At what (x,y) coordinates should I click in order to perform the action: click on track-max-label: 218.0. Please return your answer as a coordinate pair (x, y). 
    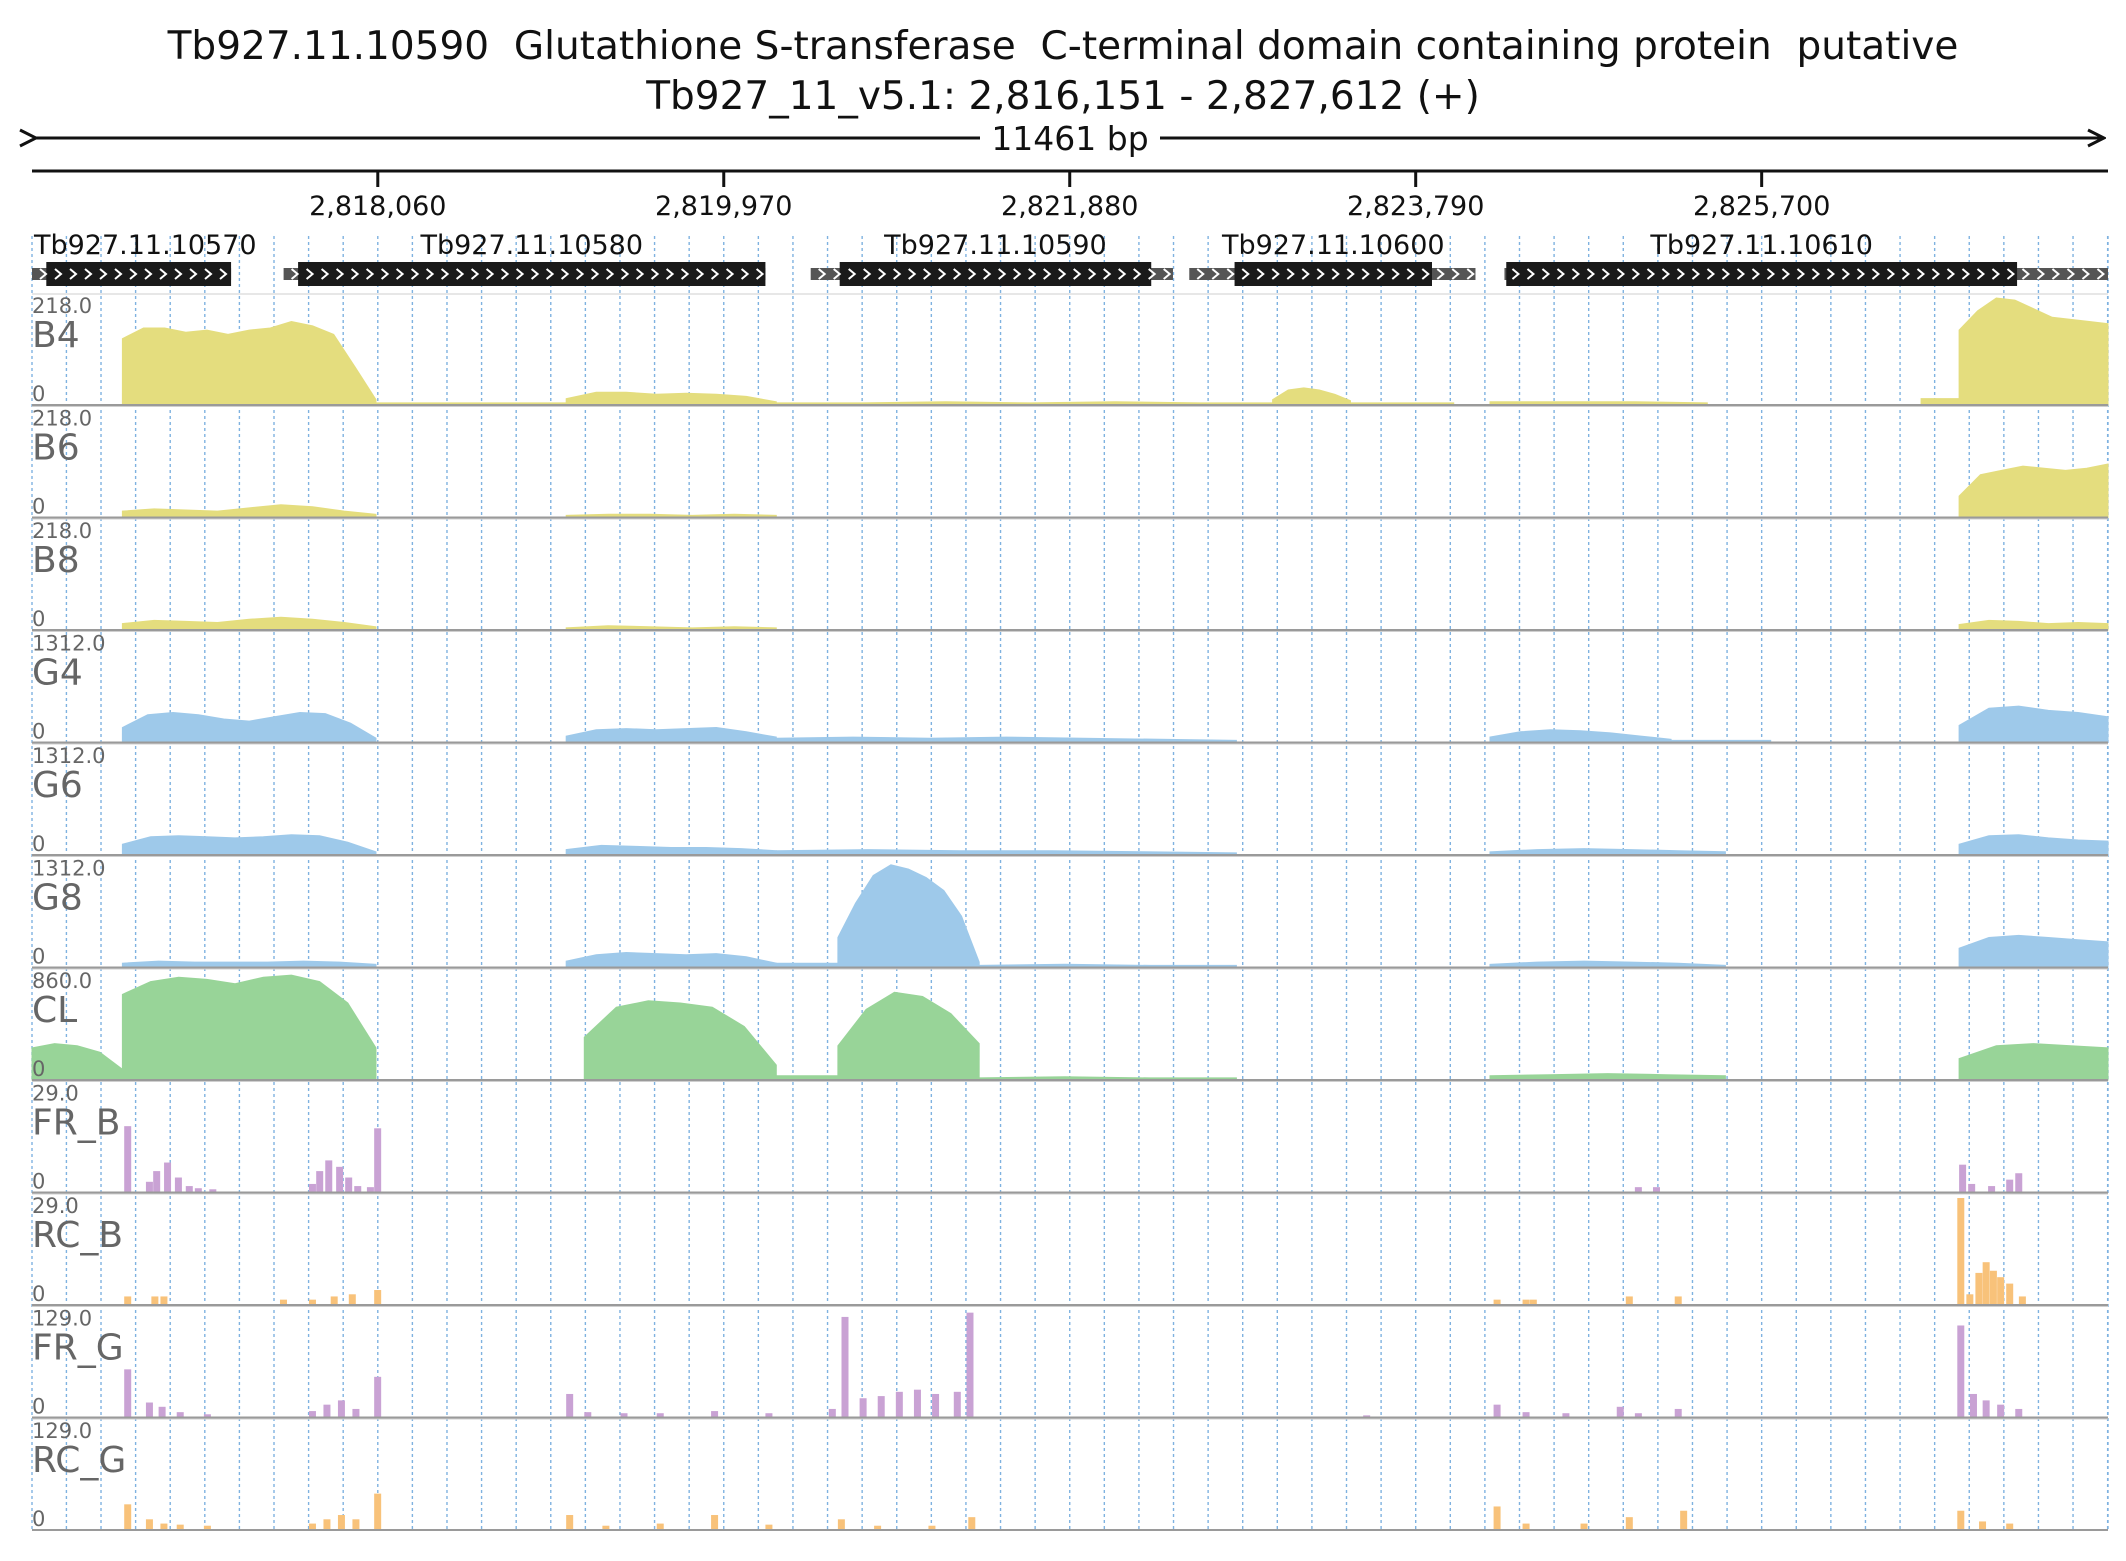
    Looking at the image, I should click on (62, 306).